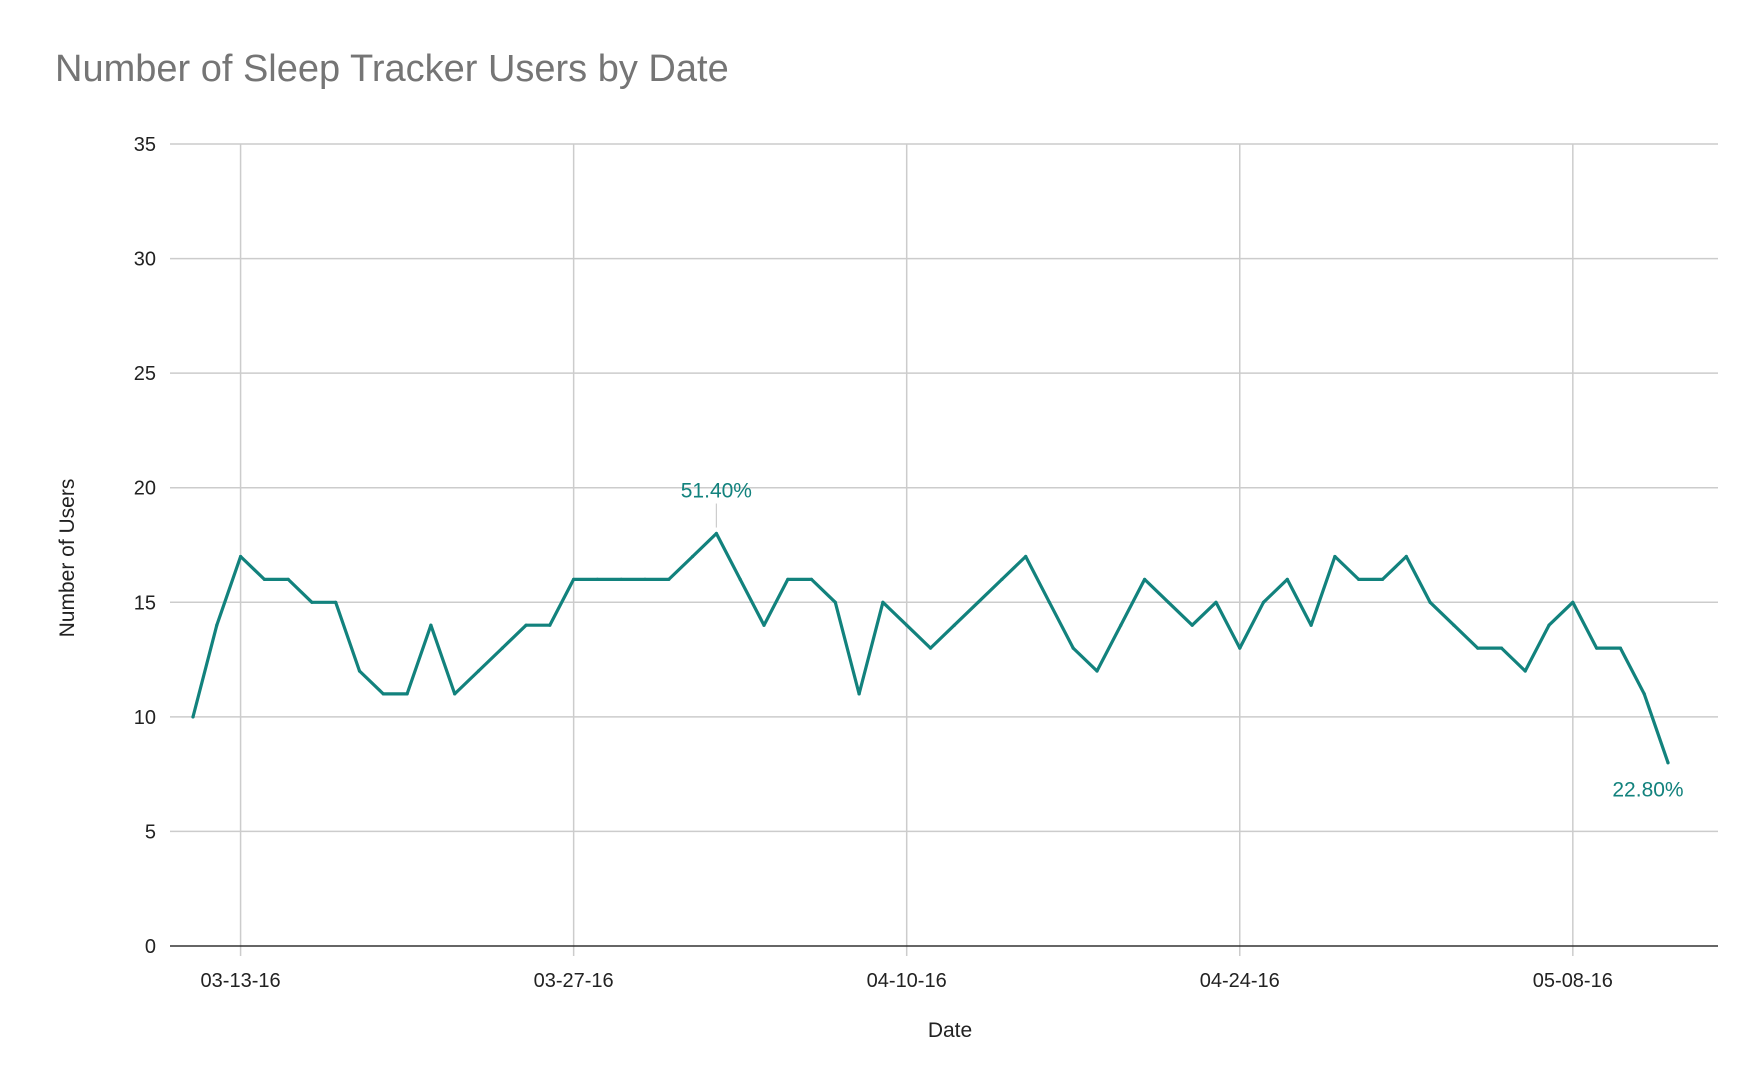  What do you see at coordinates (392, 69) in the screenshot?
I see `chart-title: Number of Sleep Tracker Users by Date` at bounding box center [392, 69].